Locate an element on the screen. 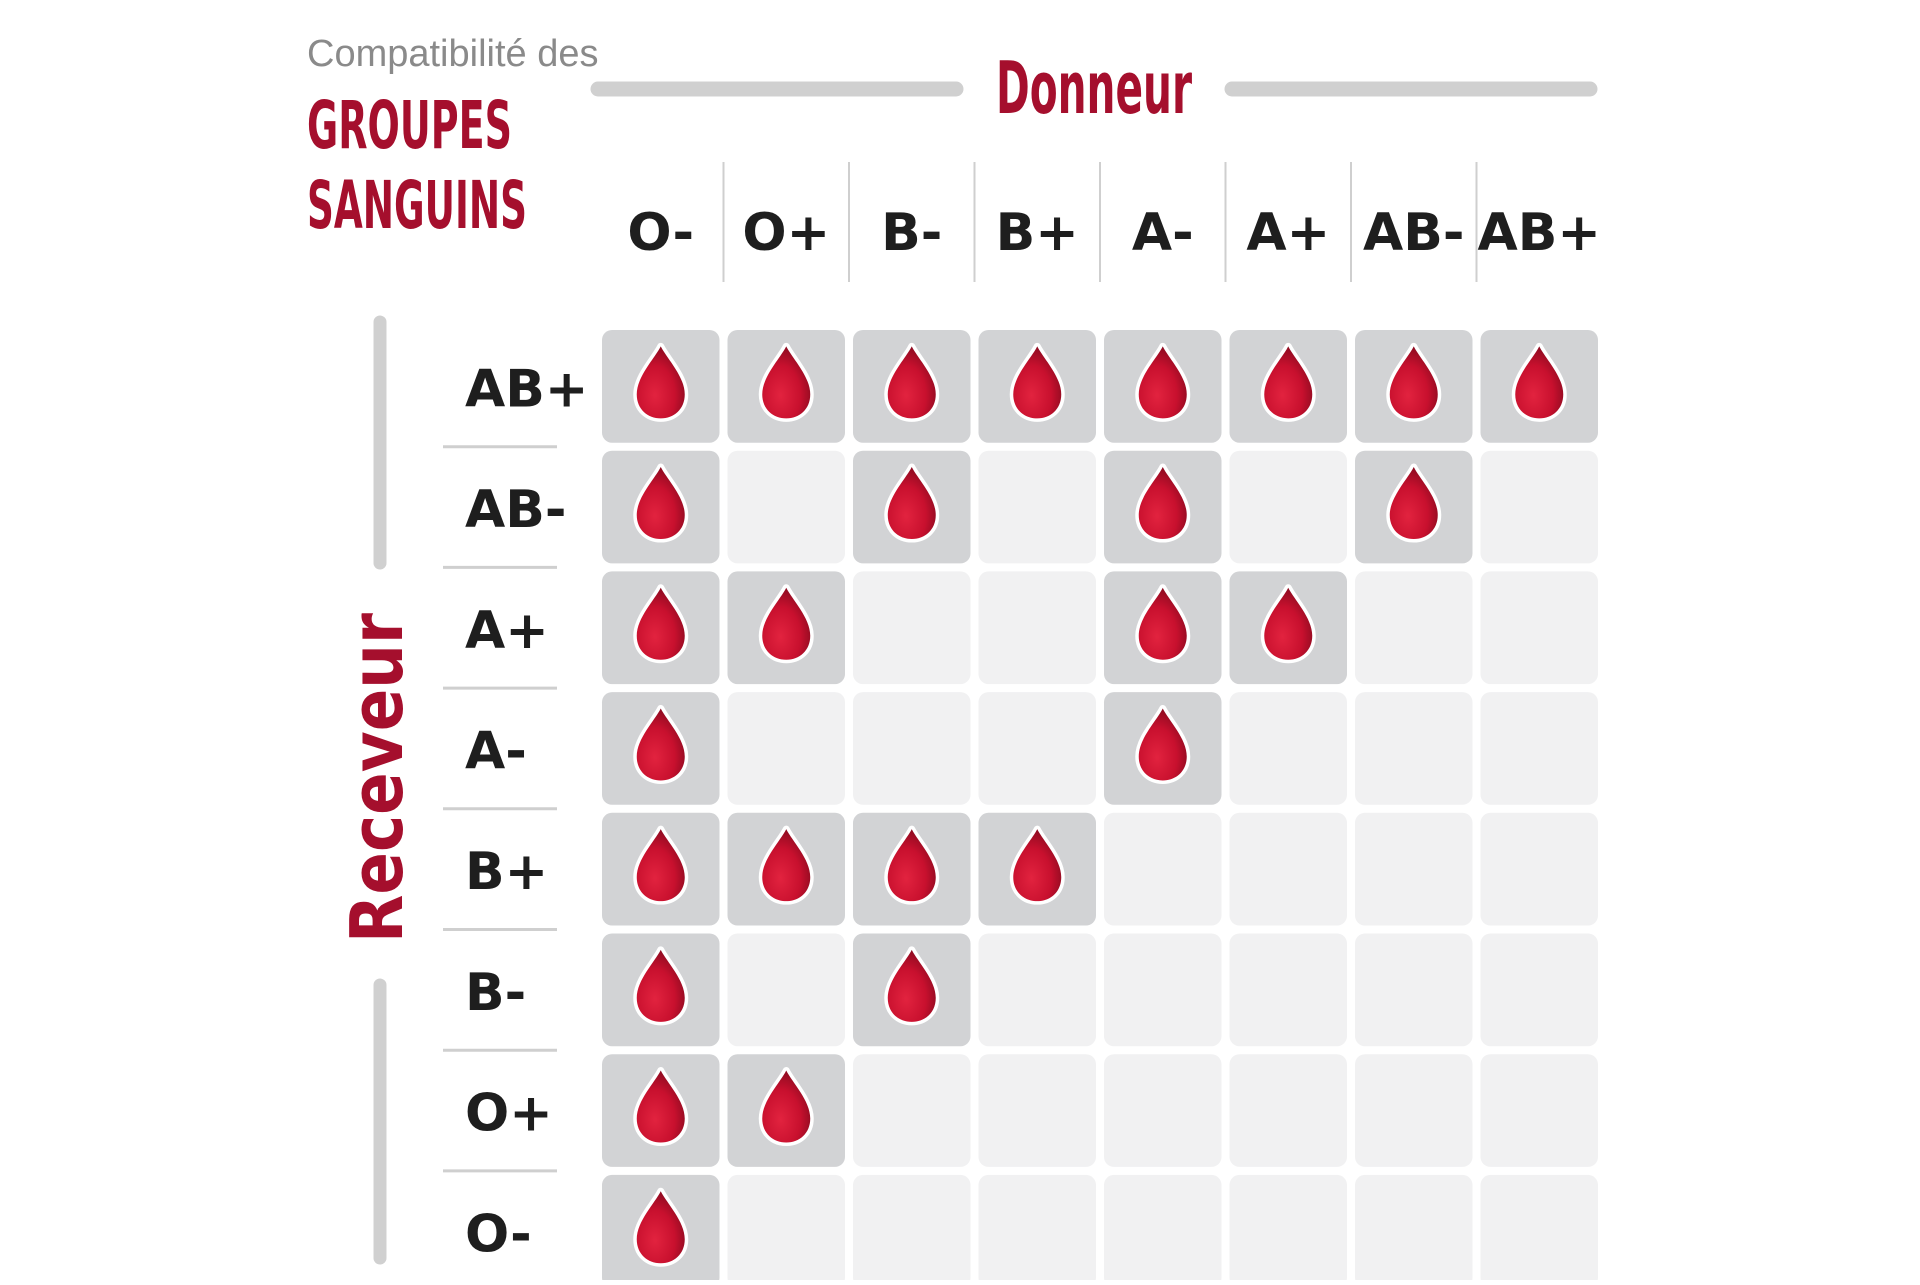 This screenshot has width=1920, height=1285. recipient-label: AB- is located at coordinates (515, 510).